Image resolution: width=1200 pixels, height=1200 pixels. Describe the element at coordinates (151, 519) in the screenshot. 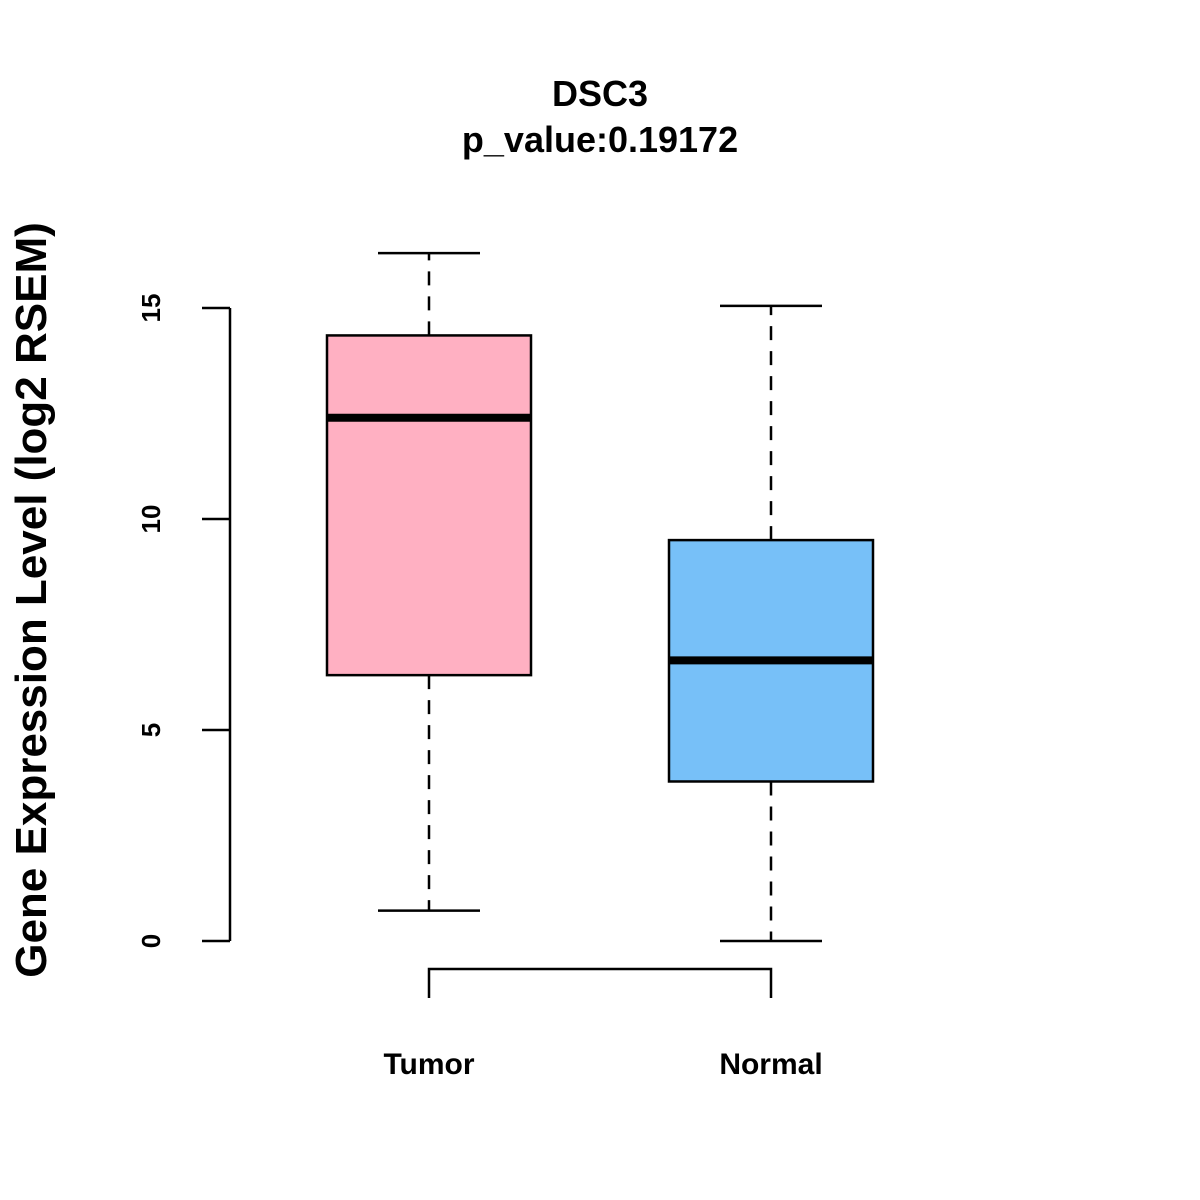

I see `y-tick-label: 10` at that location.